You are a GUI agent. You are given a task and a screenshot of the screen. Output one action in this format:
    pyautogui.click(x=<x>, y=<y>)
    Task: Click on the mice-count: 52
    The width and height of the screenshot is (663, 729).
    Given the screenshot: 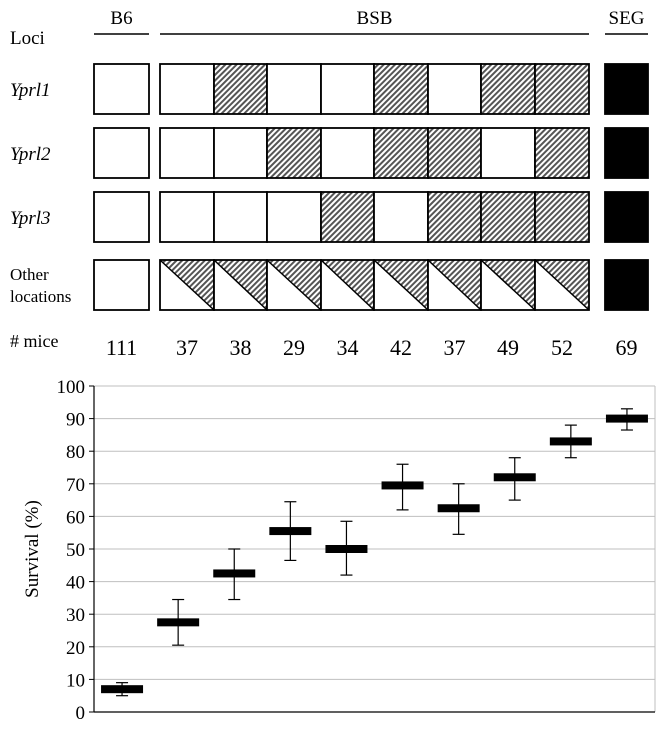 What is the action you would take?
    pyautogui.click(x=562, y=347)
    